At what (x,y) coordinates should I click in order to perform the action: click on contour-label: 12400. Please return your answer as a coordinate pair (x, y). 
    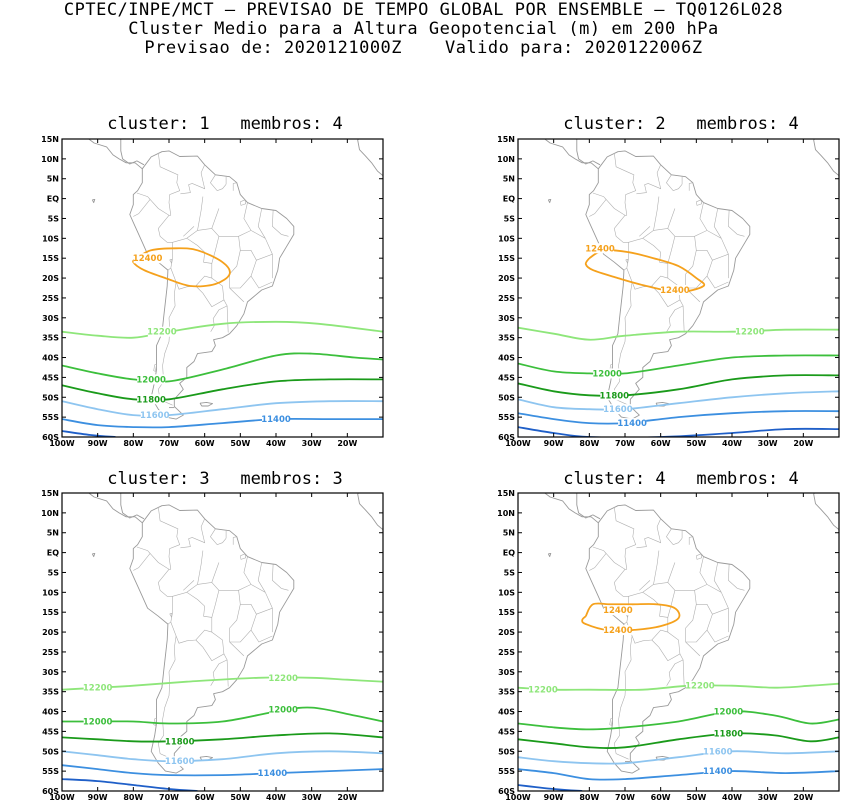
    Looking at the image, I should click on (675, 291).